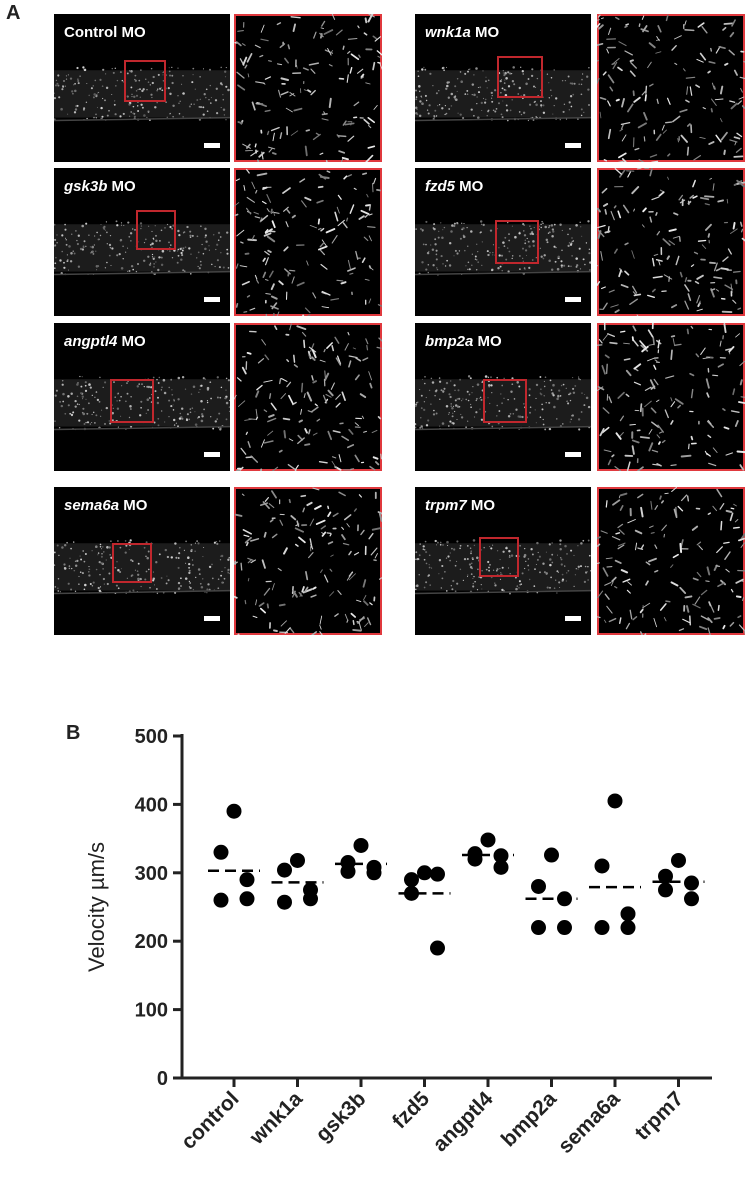  I want to click on y-tick-label: 400, so click(151, 805).